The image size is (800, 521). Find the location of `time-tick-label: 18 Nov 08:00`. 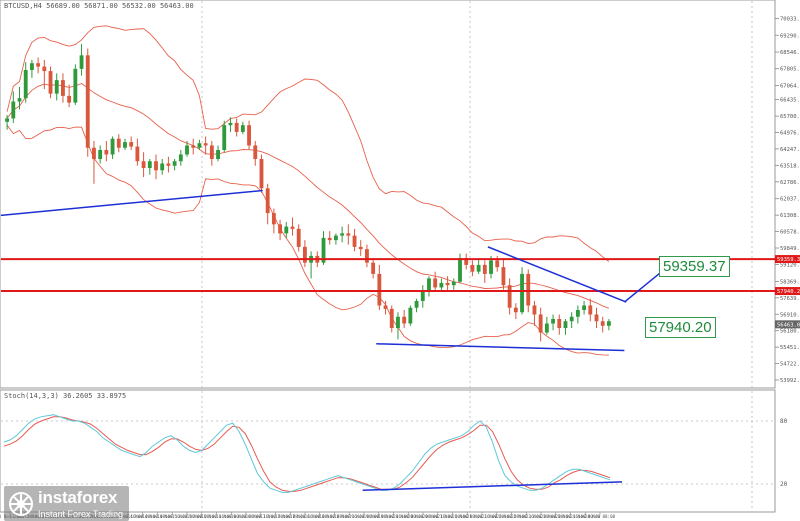

time-tick-label: 18 Nov 08:00 is located at coordinates (334, 516).